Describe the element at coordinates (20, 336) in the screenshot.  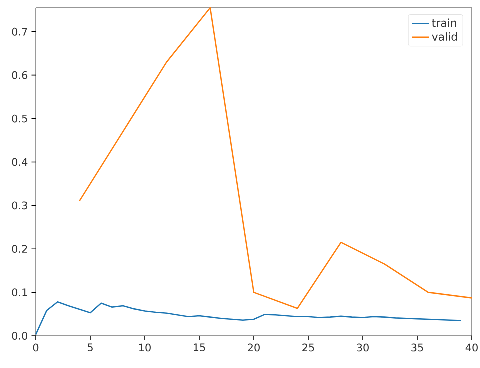
I see `y-tick-label: 0.0` at that location.